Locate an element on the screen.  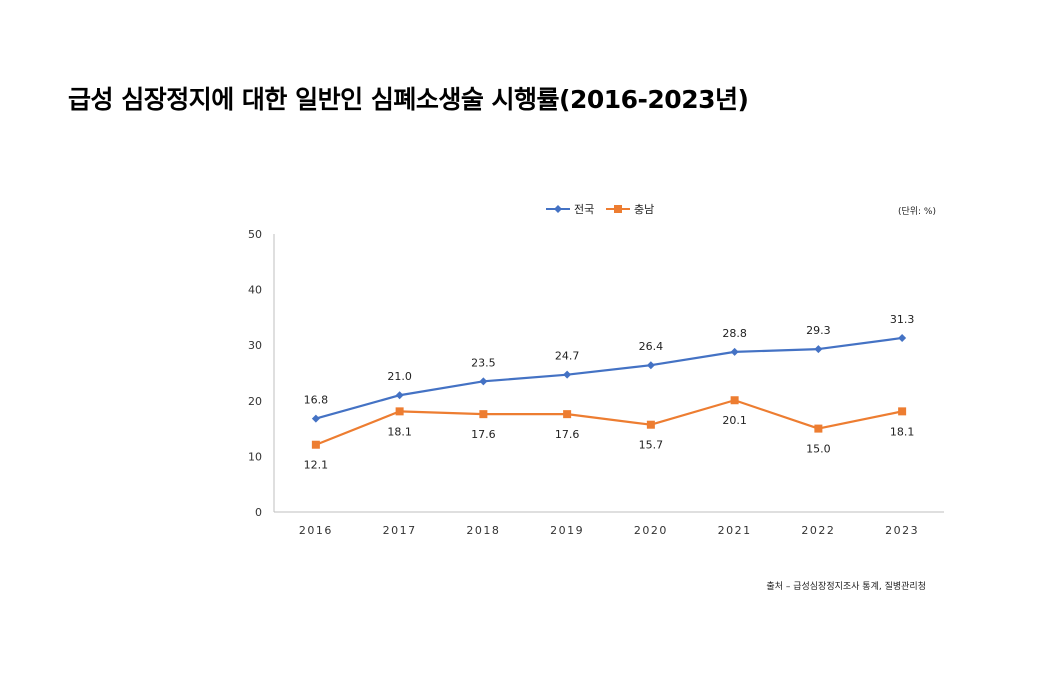
legend-label-chungnam: 충남 is located at coordinates (644, 209).